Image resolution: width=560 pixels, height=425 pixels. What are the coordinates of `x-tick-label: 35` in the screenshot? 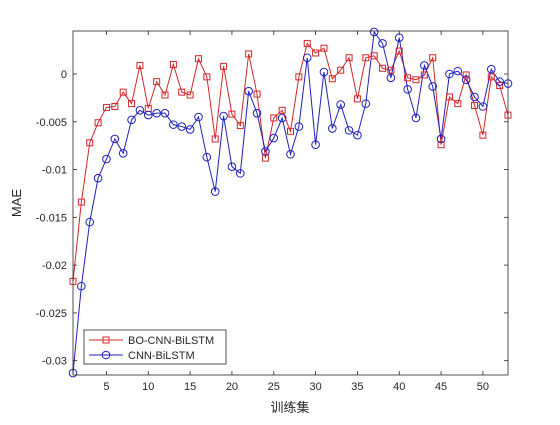 It's located at (357, 387).